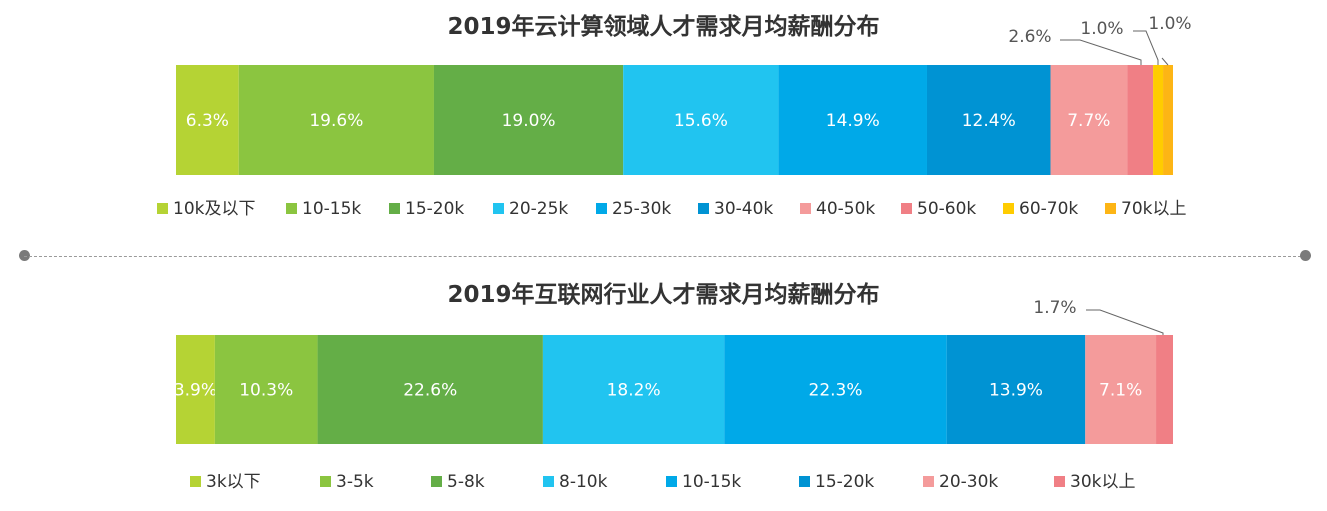 This screenshot has width=1327, height=511. Describe the element at coordinates (663, 295) in the screenshot. I see `chart-title: 2019年互联网行业人才需求月均薪酬分布` at that location.